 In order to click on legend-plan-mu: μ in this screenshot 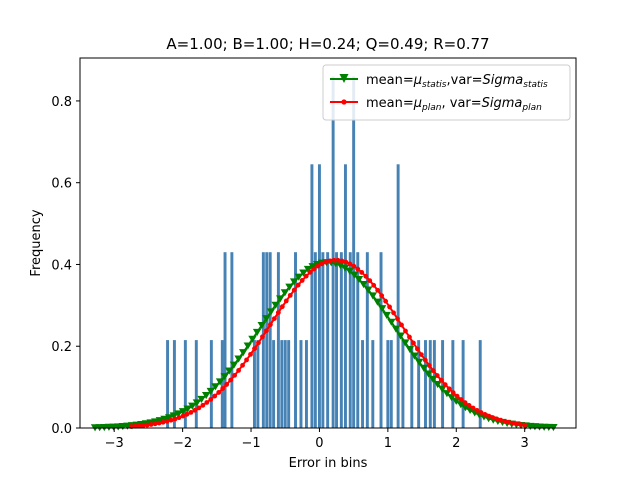, I will do `click(417, 103)`.